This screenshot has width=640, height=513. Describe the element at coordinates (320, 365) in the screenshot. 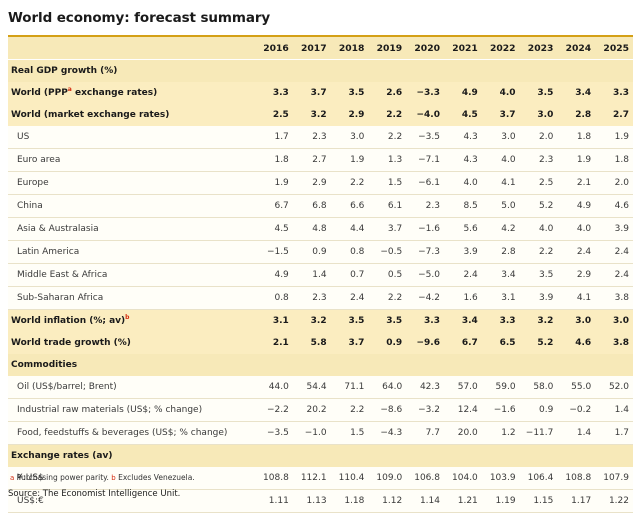

I see `row-label: Commodities` at that location.